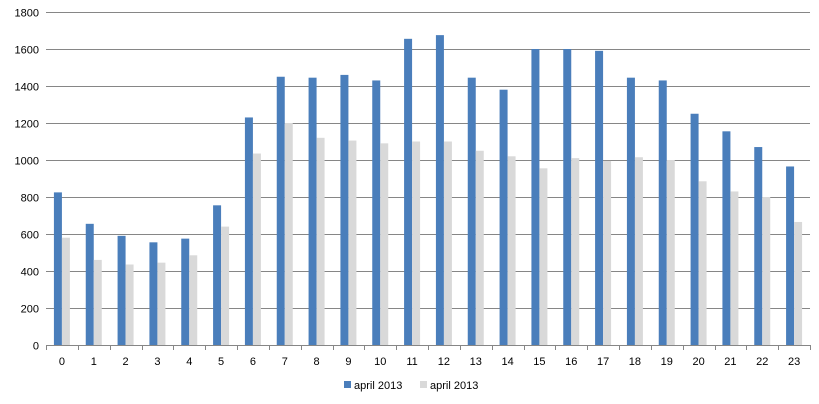 Image resolution: width=819 pixels, height=404 pixels. Describe the element at coordinates (380, 362) in the screenshot. I see `x-tick-label: 10` at that location.